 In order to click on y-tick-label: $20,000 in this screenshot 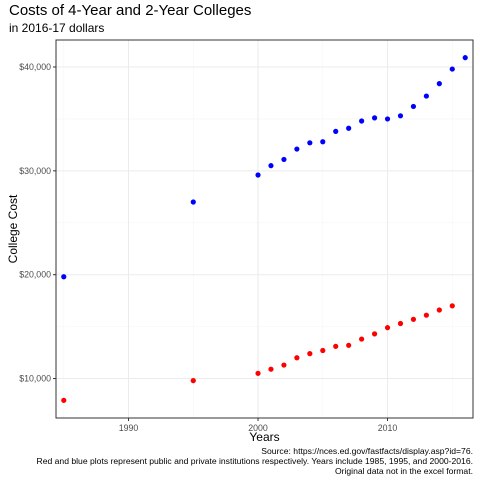, I will do `click(35, 275)`.